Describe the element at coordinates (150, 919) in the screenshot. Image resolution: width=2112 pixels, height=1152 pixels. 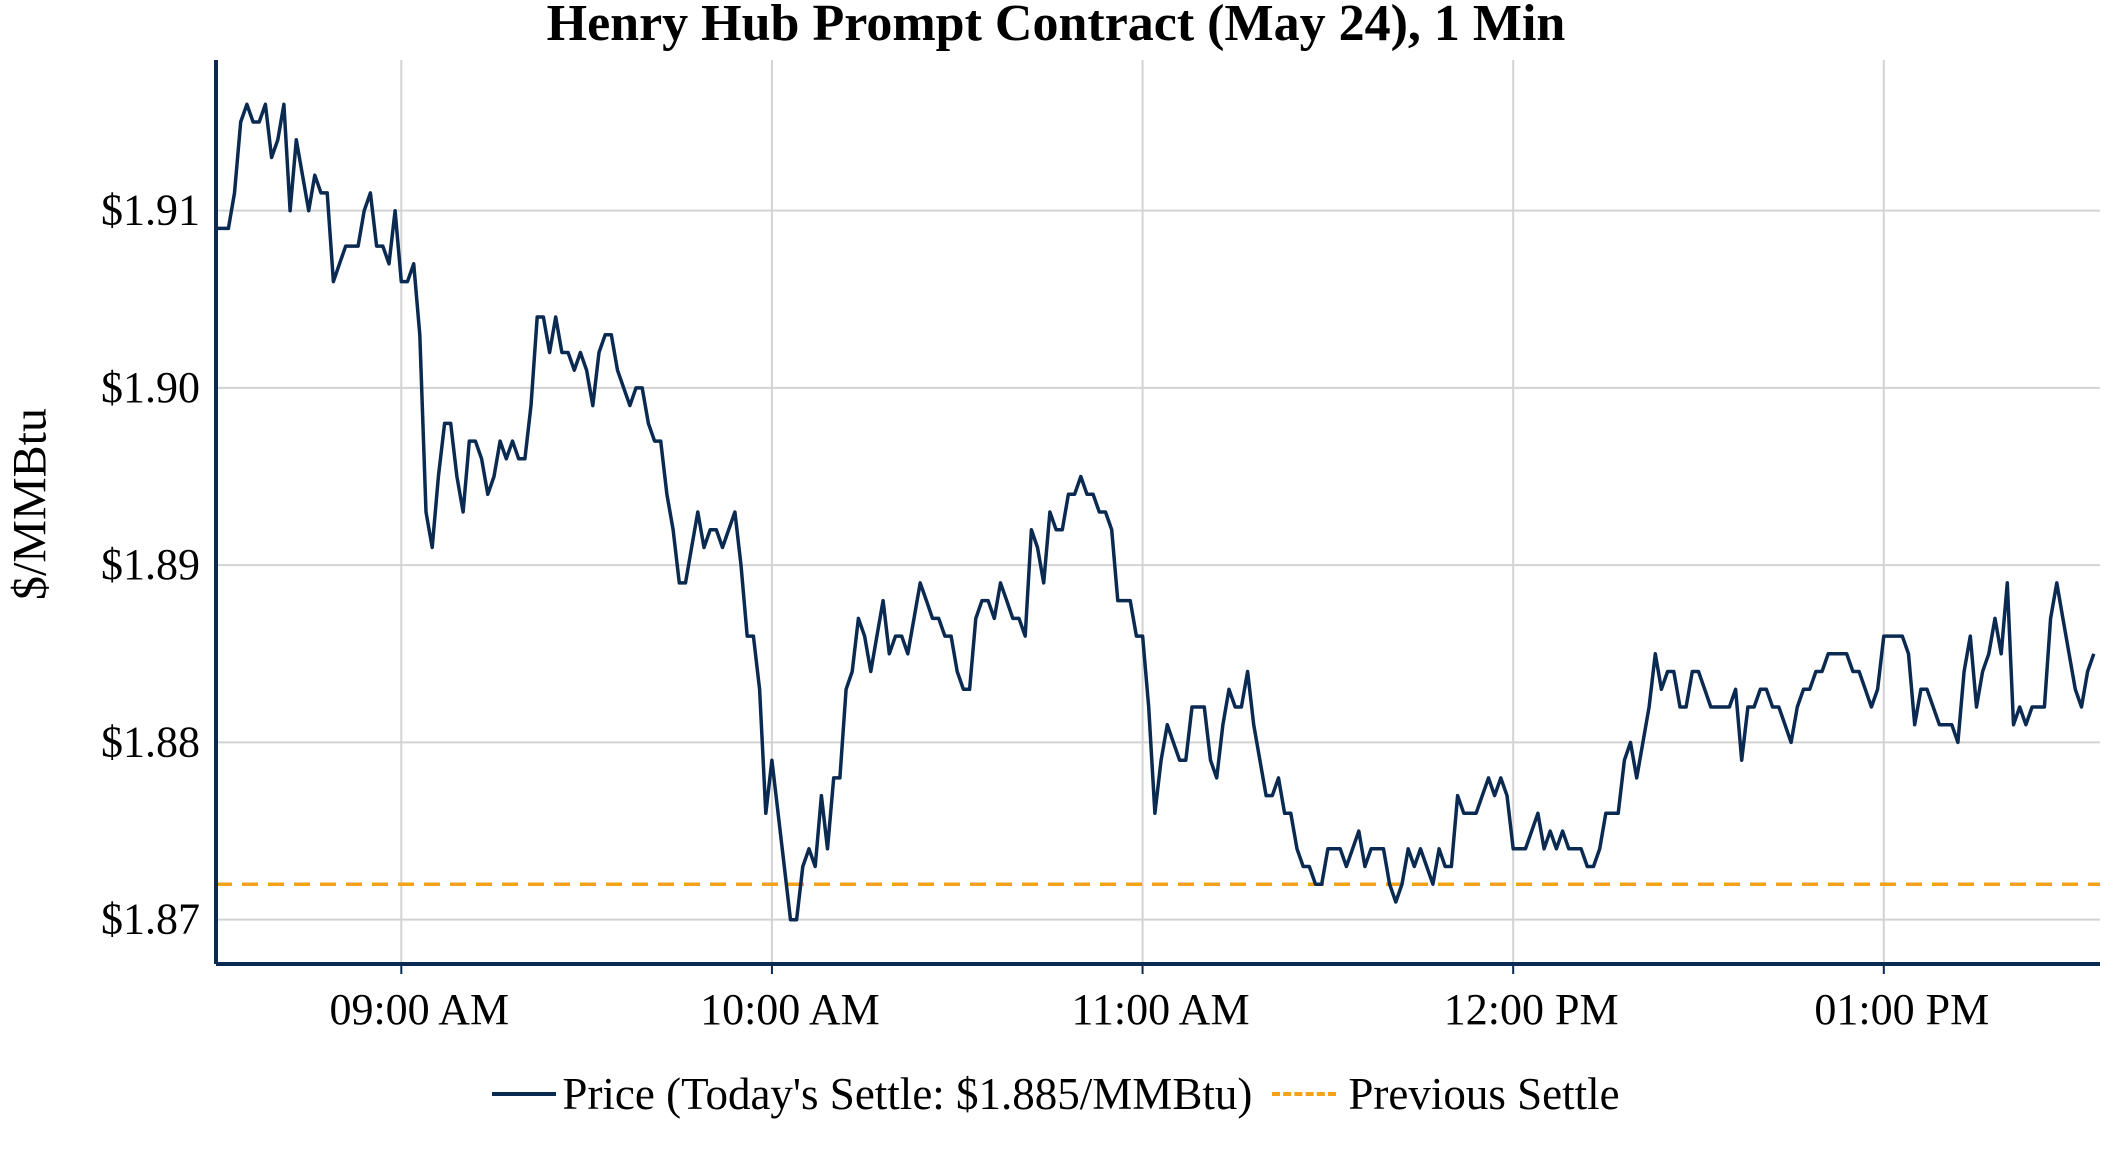
I see `y-tick-label: $1.87` at that location.